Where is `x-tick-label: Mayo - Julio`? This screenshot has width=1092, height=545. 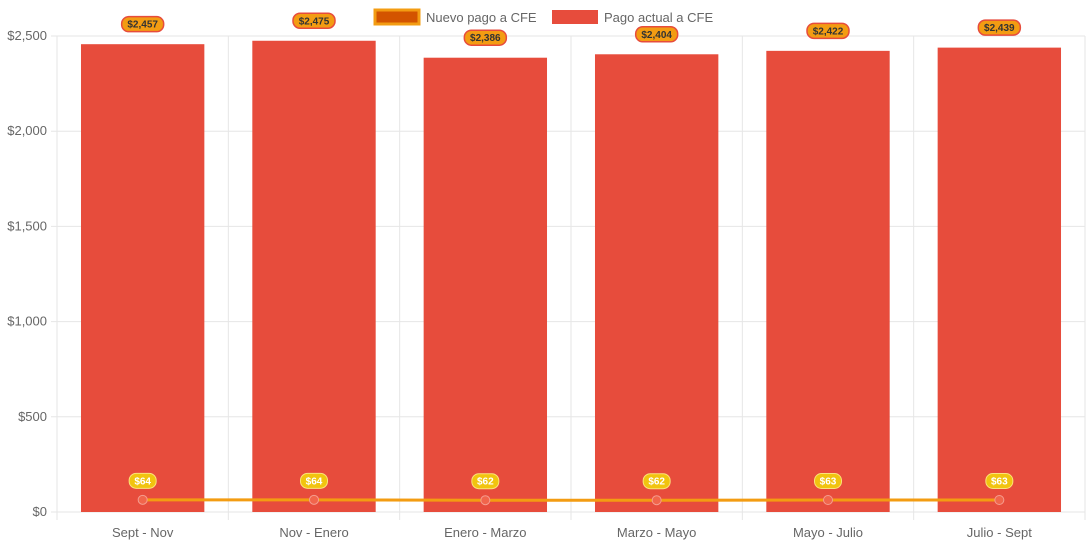
x-tick-label: Mayo - Julio is located at coordinates (828, 532).